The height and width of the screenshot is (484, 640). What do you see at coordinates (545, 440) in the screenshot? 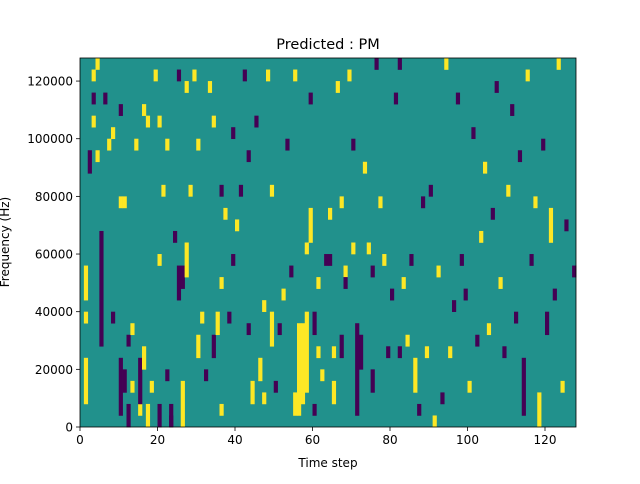
I see `x-tick-label: 120` at bounding box center [545, 440].